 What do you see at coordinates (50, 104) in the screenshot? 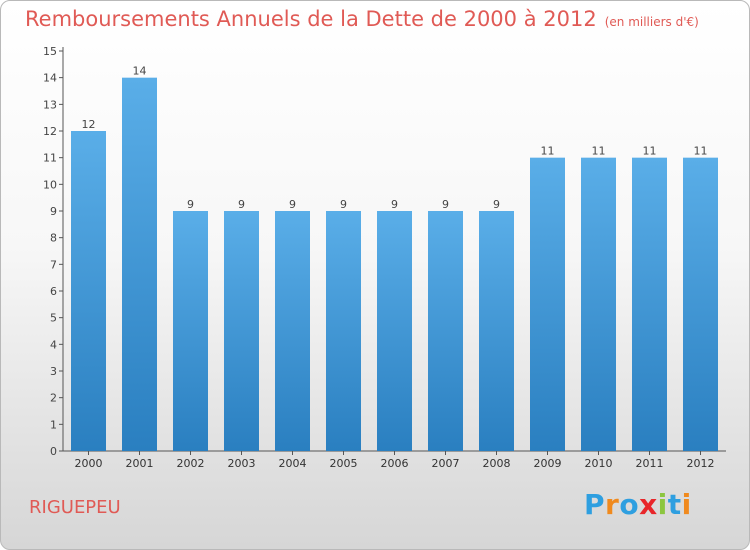
I see `y-tick-label: 13` at bounding box center [50, 104].